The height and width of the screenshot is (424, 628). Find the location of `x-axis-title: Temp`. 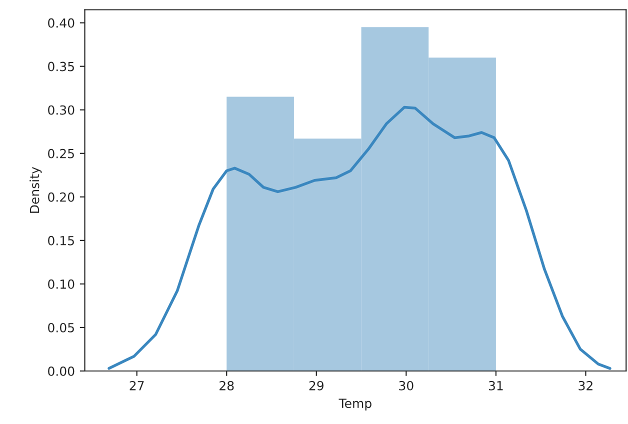

x-axis-title: Temp is located at coordinates (355, 404).